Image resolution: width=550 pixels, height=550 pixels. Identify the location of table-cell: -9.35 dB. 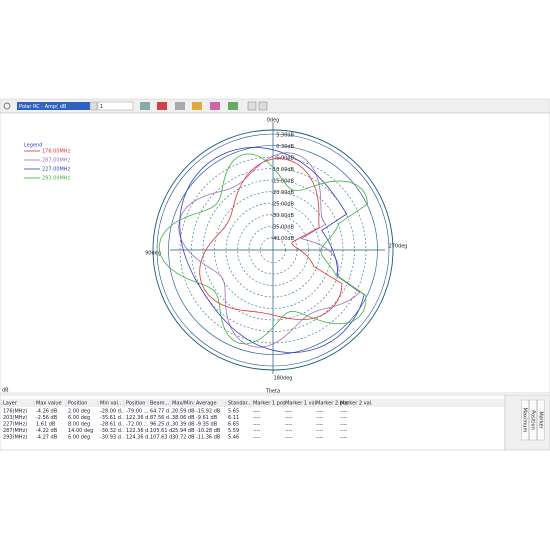
(207, 425).